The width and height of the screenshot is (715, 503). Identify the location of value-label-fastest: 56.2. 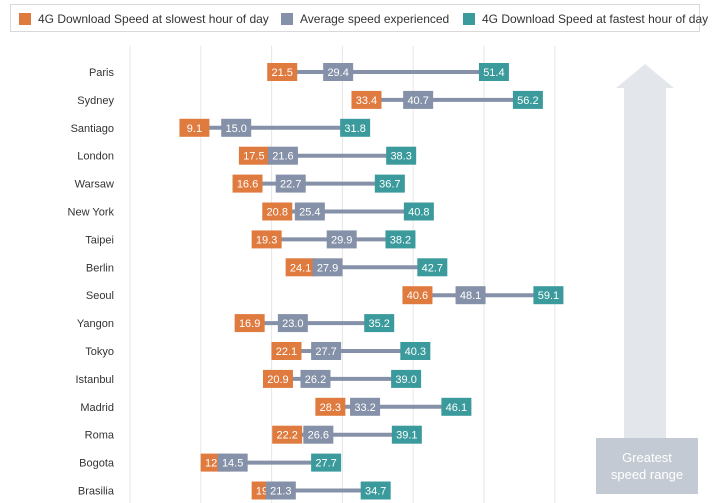
(527, 101).